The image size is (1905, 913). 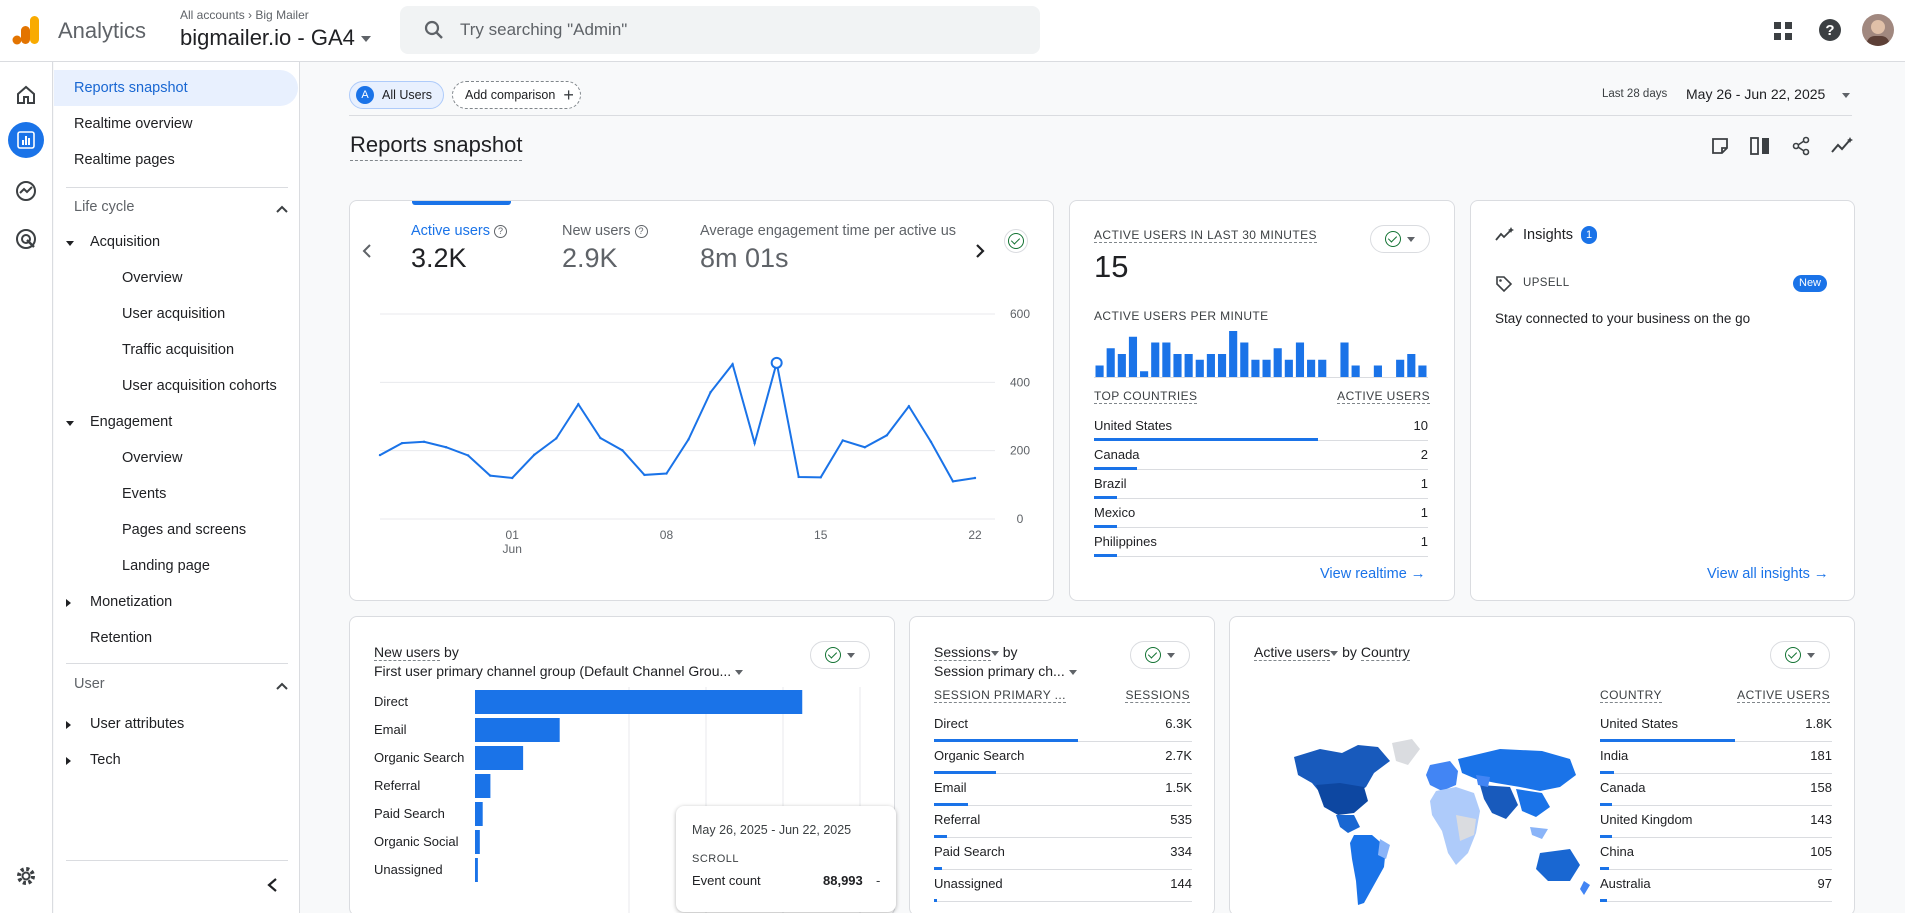 What do you see at coordinates (1063, 854) in the screenshot?
I see `table-row: Paid Search 334` at bounding box center [1063, 854].